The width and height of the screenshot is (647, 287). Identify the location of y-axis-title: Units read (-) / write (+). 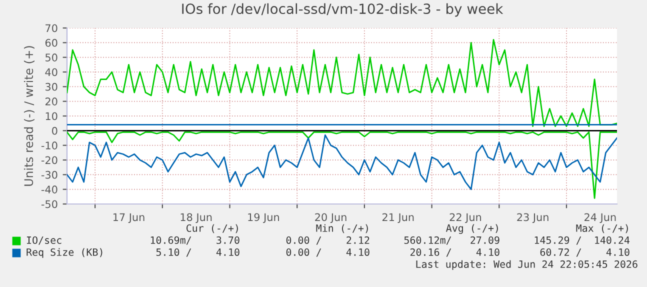
(29, 116).